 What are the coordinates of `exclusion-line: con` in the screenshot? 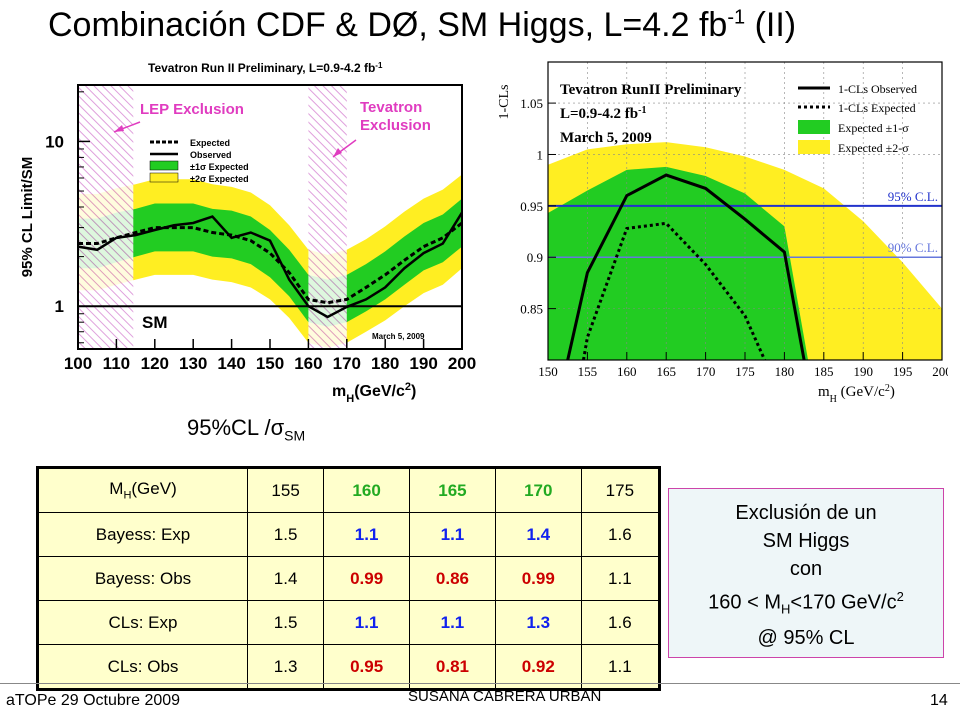 It's located at (806, 569).